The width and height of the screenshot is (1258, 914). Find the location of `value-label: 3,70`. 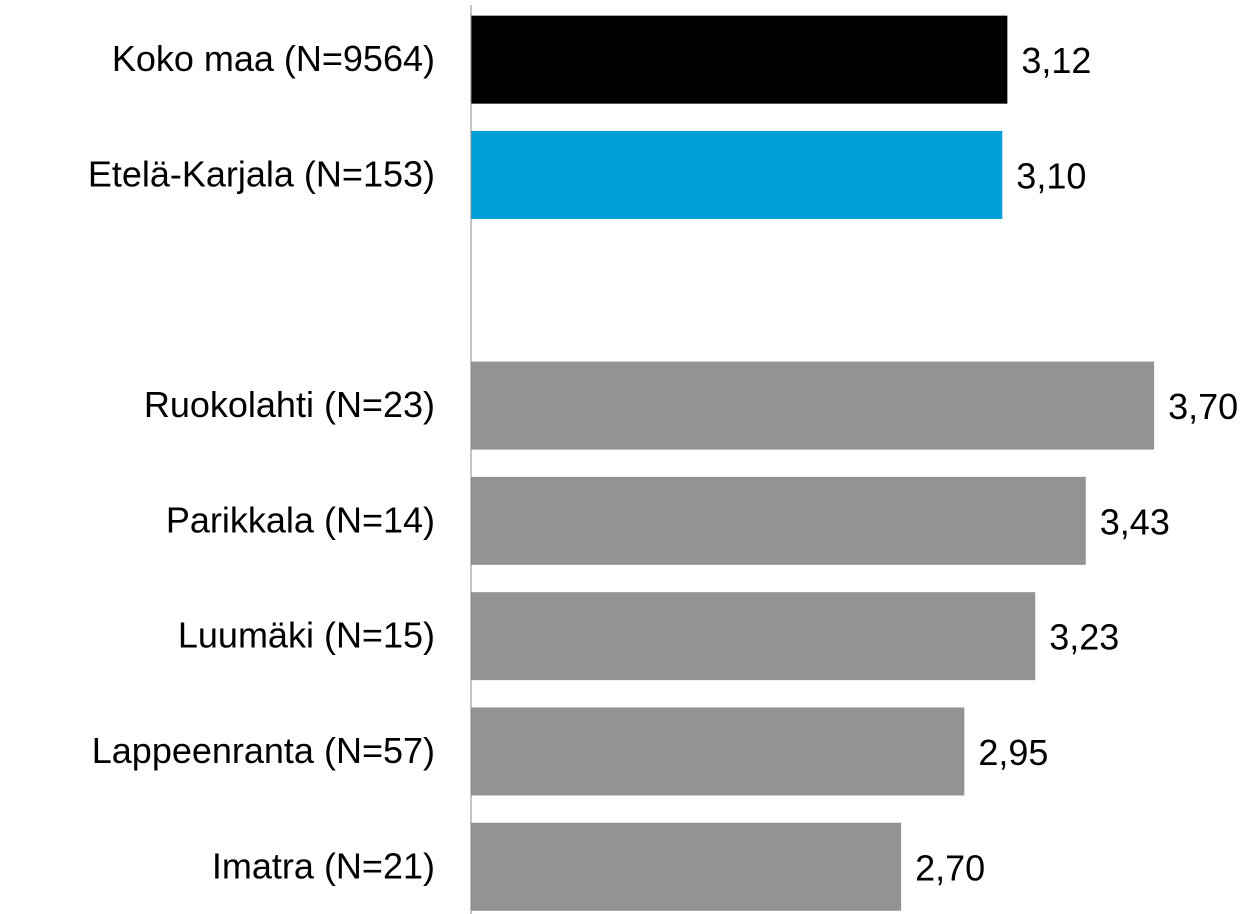

value-label: 3,70 is located at coordinates (1203, 406).